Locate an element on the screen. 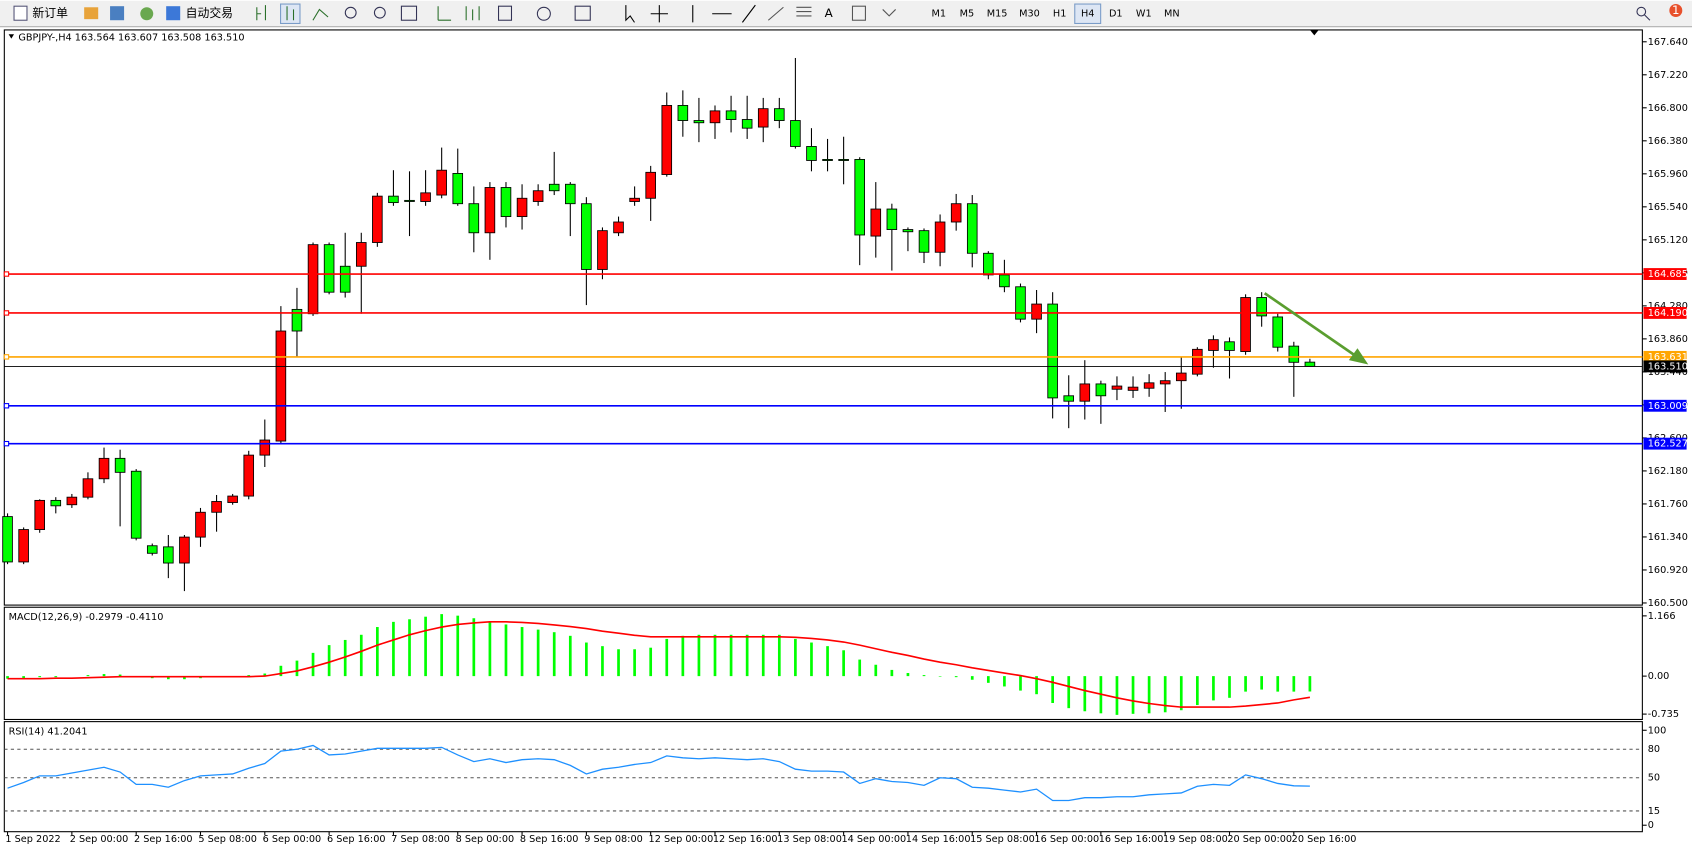 This screenshot has width=1692, height=853. templates-icon is located at coordinates (582, 13).